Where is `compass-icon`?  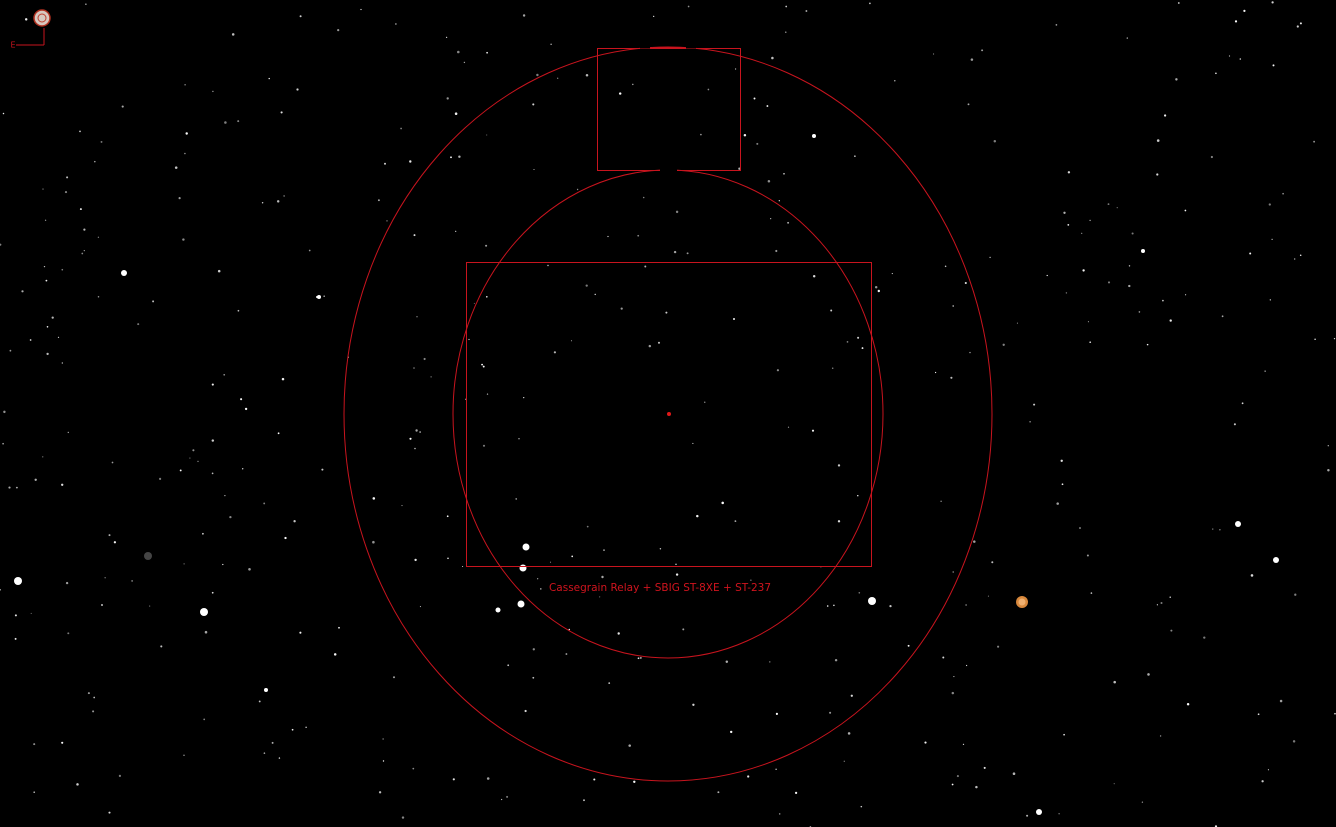
compass-icon is located at coordinates (42, 18).